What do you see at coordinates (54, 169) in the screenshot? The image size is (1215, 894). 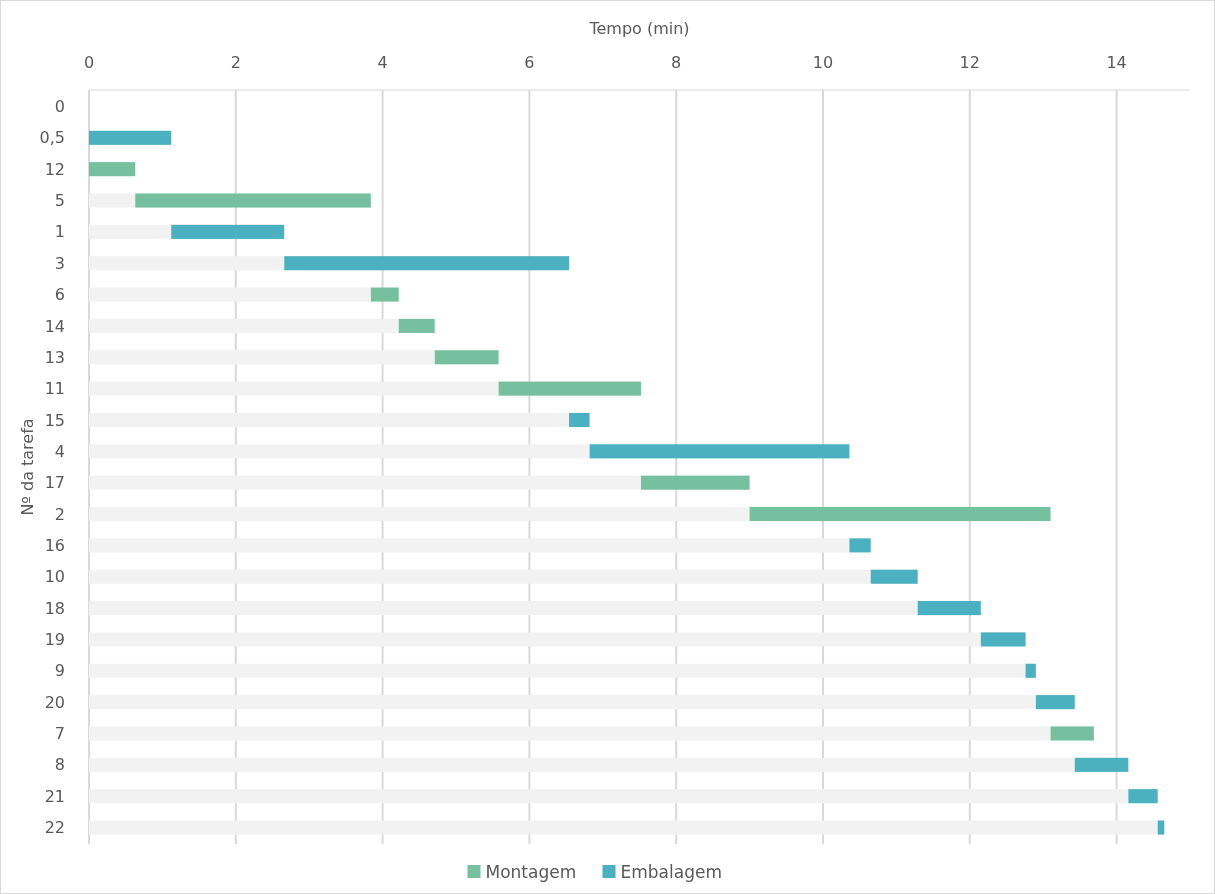 I see `y-tick-label: 12` at bounding box center [54, 169].